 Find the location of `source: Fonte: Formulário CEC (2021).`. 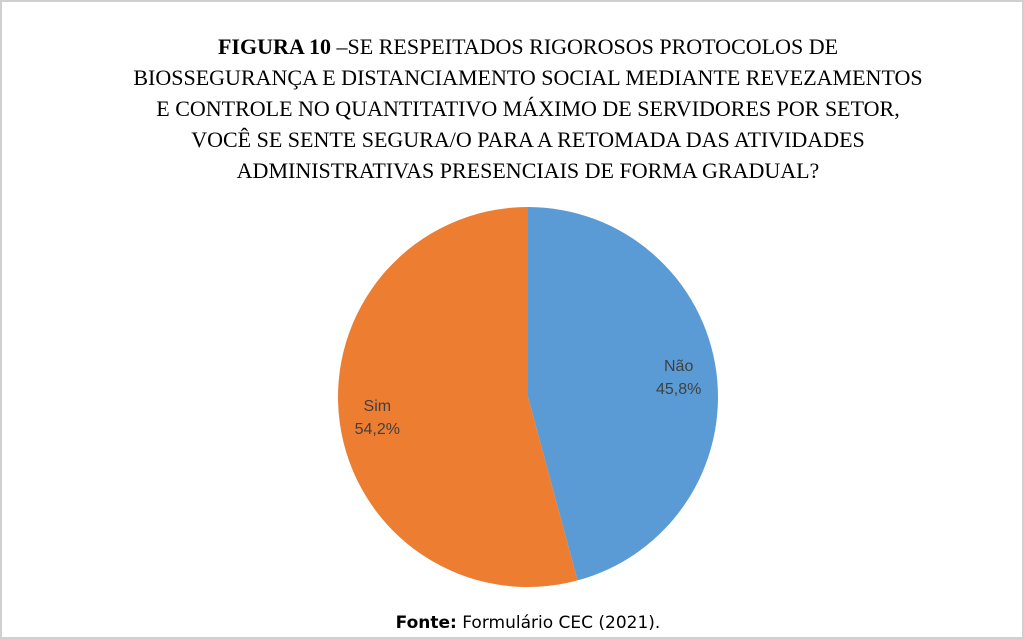

source: Fonte: Formulário CEC (2021). is located at coordinates (528, 623).